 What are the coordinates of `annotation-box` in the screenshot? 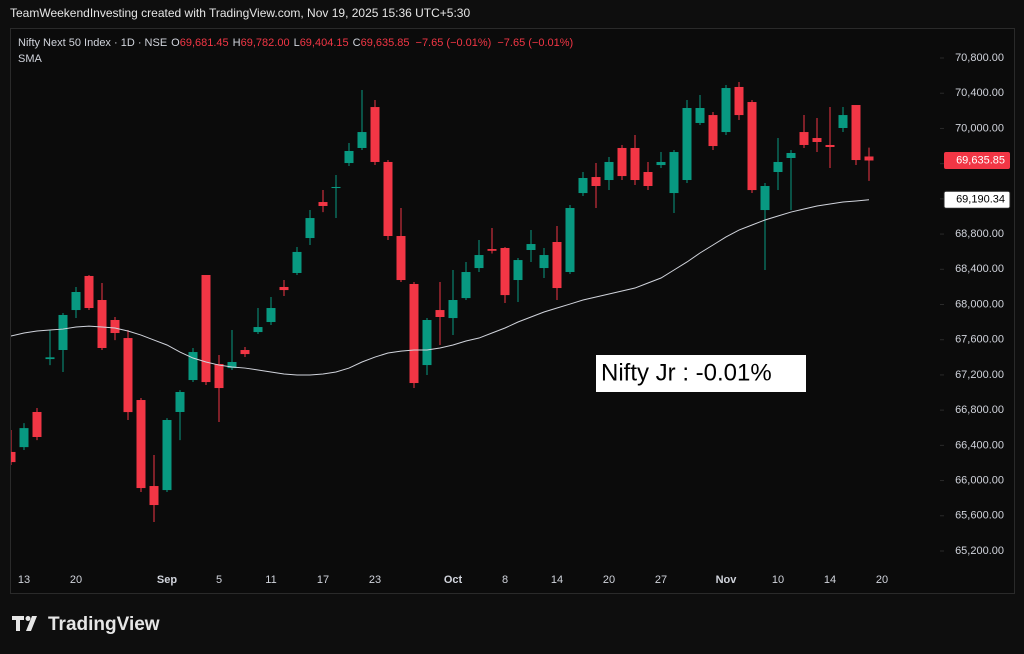 It's located at (701, 373).